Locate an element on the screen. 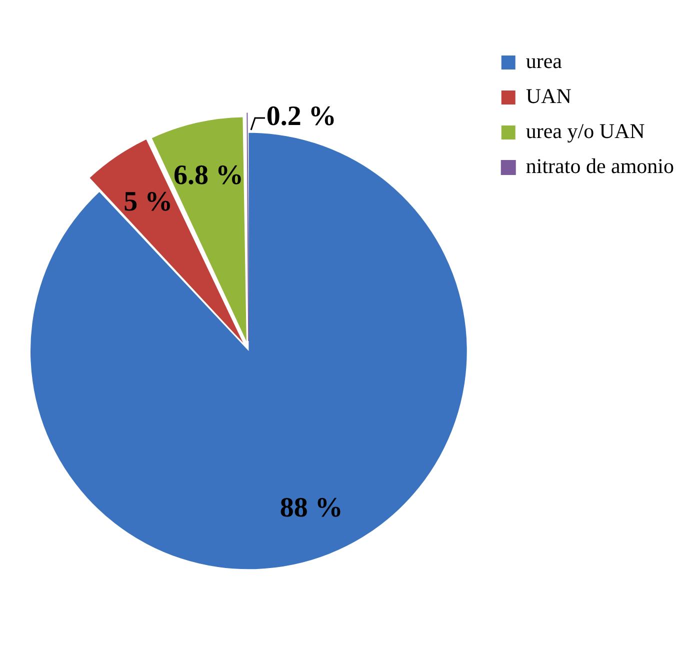 This screenshot has width=684, height=668. legend-label: nitrato de amonio is located at coordinates (600, 166).